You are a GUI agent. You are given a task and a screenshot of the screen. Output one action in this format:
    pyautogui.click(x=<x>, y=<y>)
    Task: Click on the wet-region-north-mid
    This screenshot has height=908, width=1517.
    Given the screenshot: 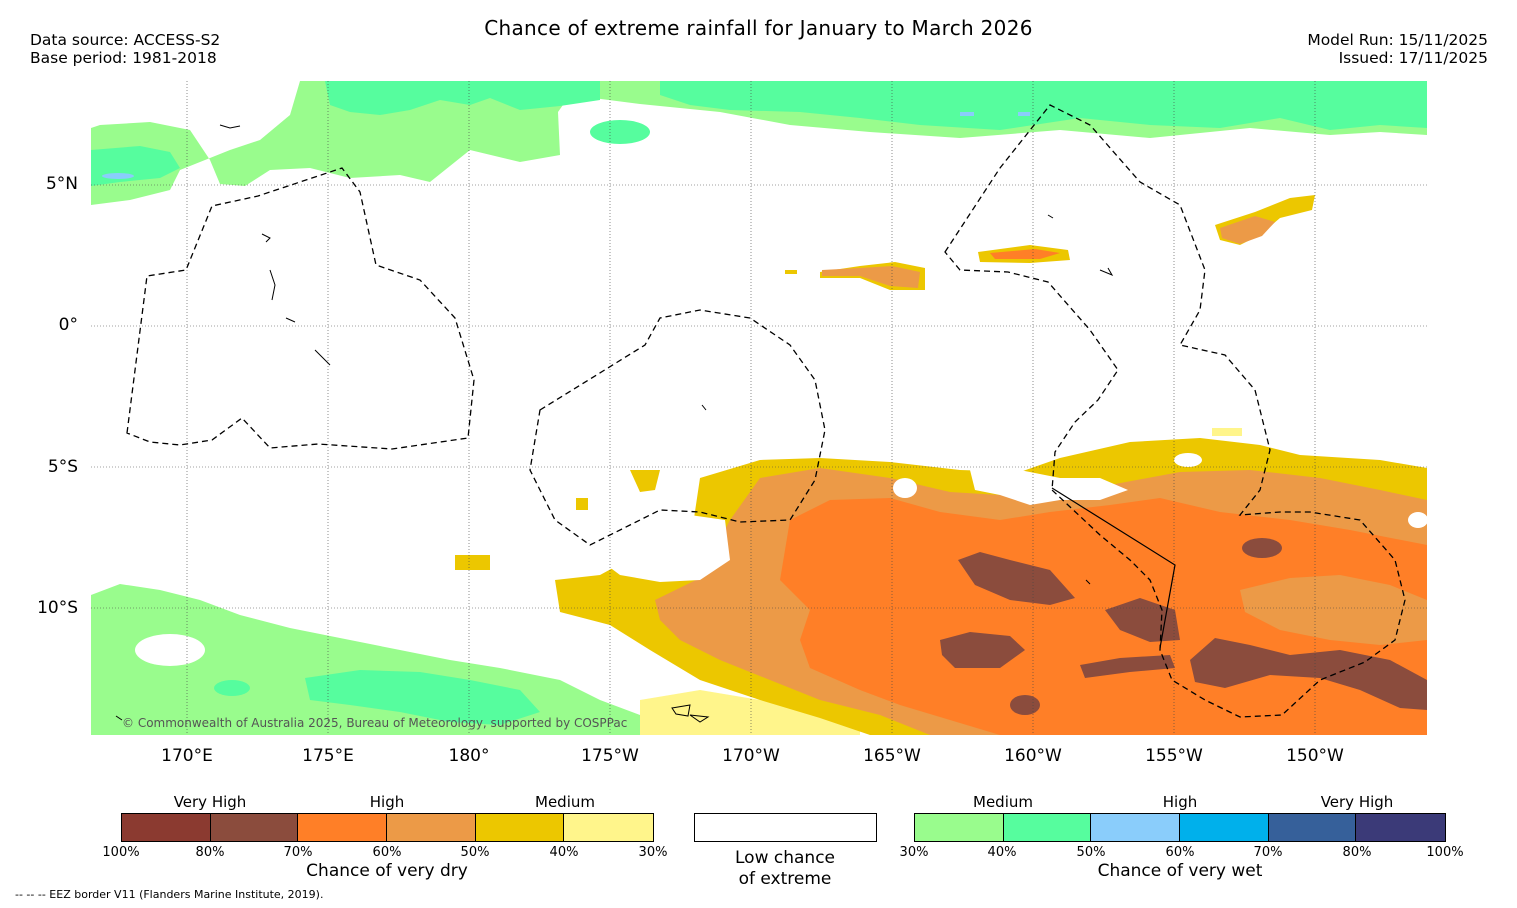 What is the action you would take?
    pyautogui.click(x=462, y=98)
    